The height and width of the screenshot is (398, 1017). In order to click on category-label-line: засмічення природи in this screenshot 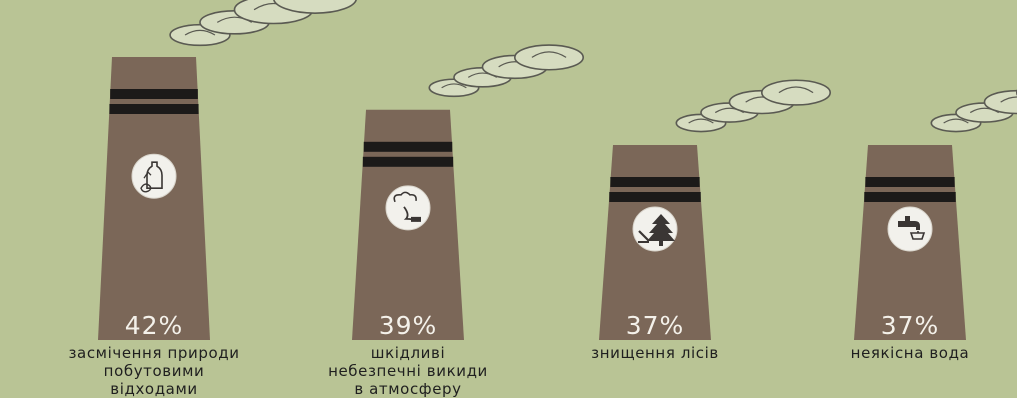, I will do `click(154, 353)`.